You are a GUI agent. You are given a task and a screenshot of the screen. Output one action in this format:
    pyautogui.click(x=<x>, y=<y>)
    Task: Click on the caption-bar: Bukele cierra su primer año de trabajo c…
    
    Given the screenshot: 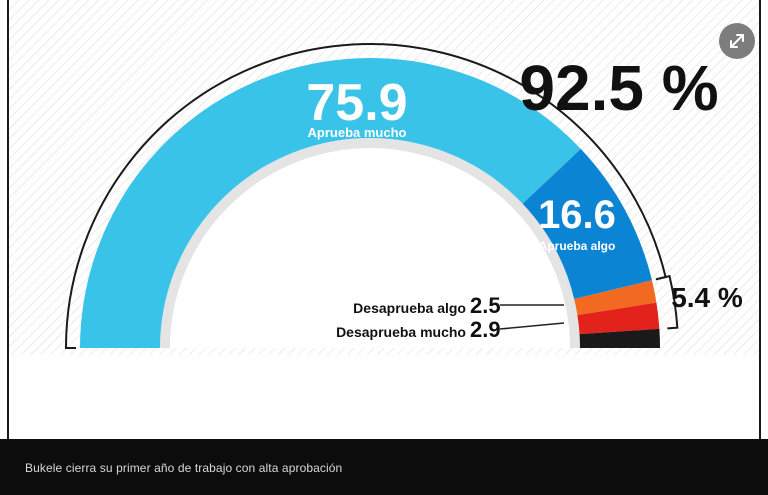 What is the action you would take?
    pyautogui.click(x=384, y=467)
    